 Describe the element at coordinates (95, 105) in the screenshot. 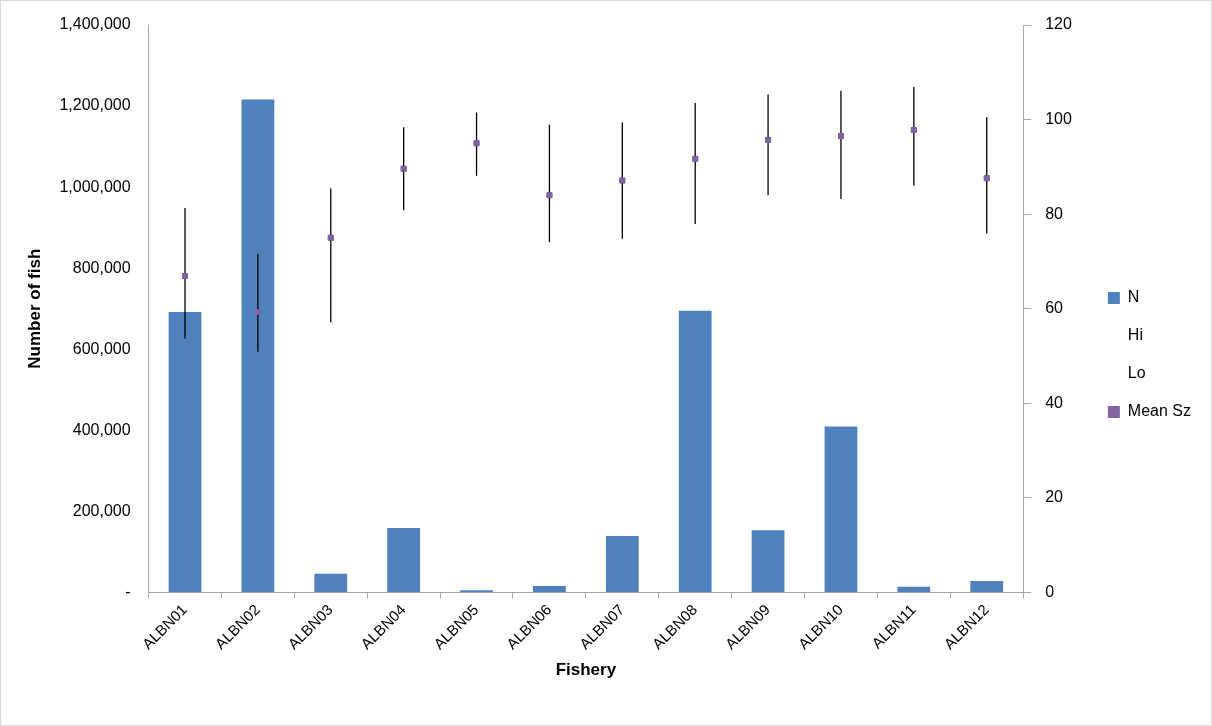

I see `y-tick-label: 1,200,000` at that location.